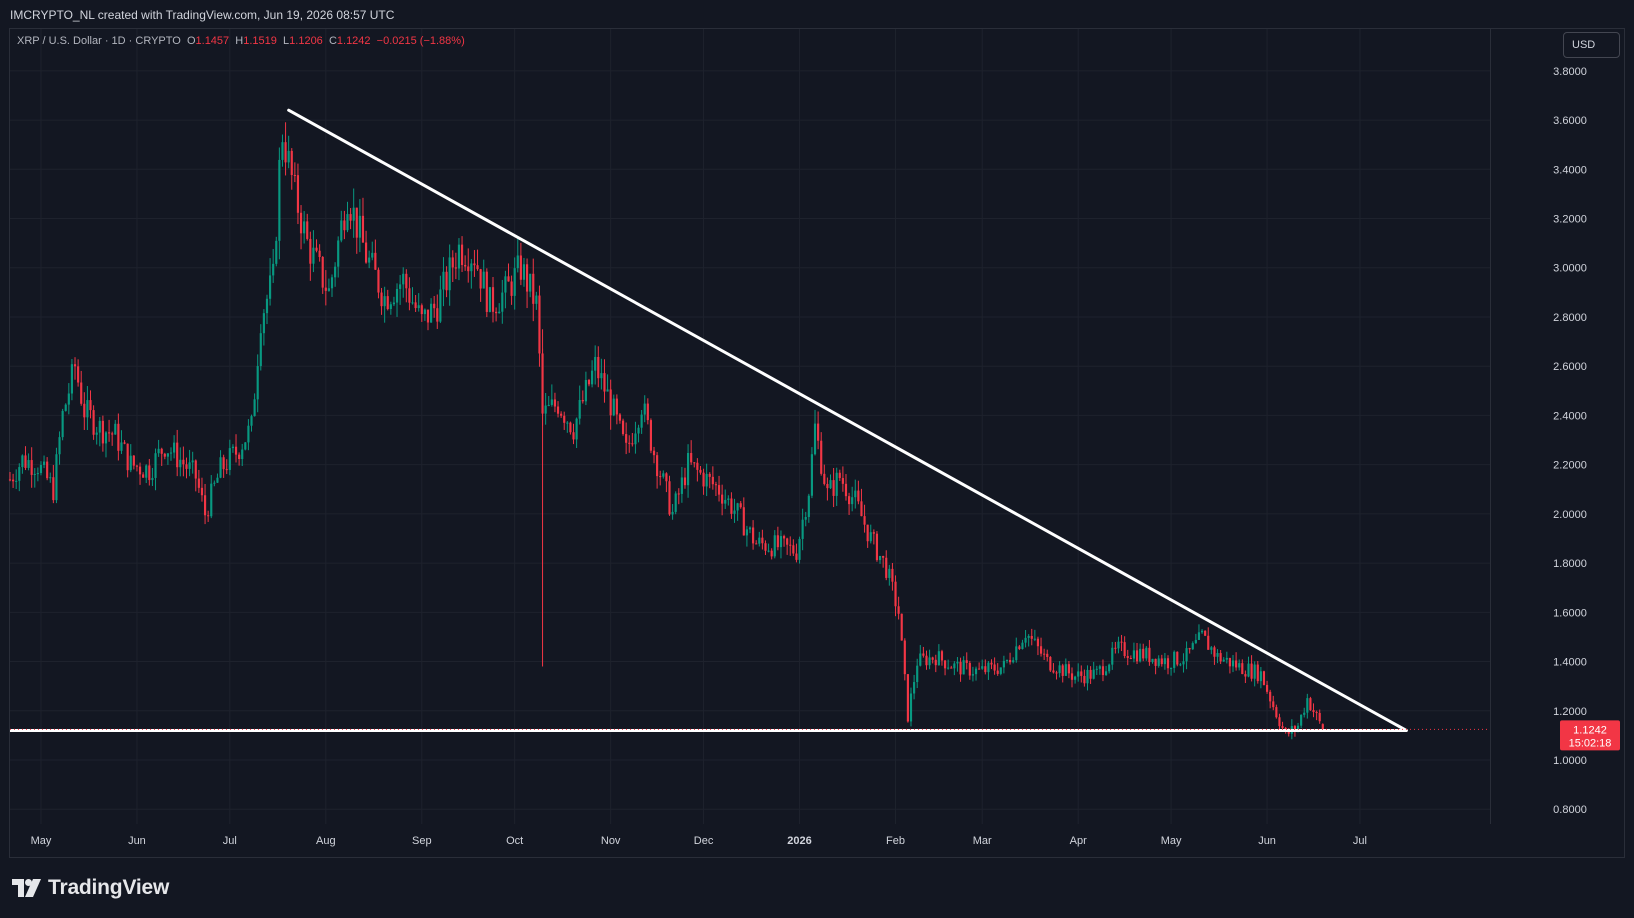 The image size is (1634, 918). What do you see at coordinates (1591, 45) in the screenshot?
I see `currency-button: USD` at bounding box center [1591, 45].